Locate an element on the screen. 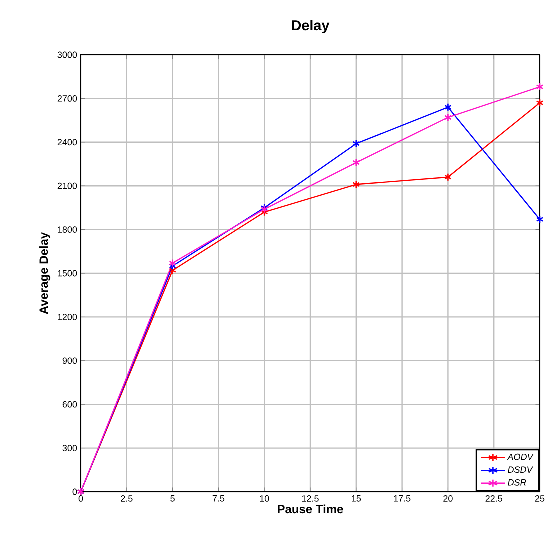 The height and width of the screenshot is (544, 552). y-tick-label: 300 is located at coordinates (70, 448).